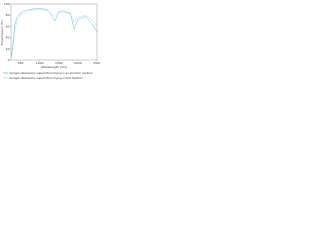 Image resolution: width=320 pixels, height=240 pixels. Describe the element at coordinates (21, 63) in the screenshot. I see `x-tick-label: 500` at that location.